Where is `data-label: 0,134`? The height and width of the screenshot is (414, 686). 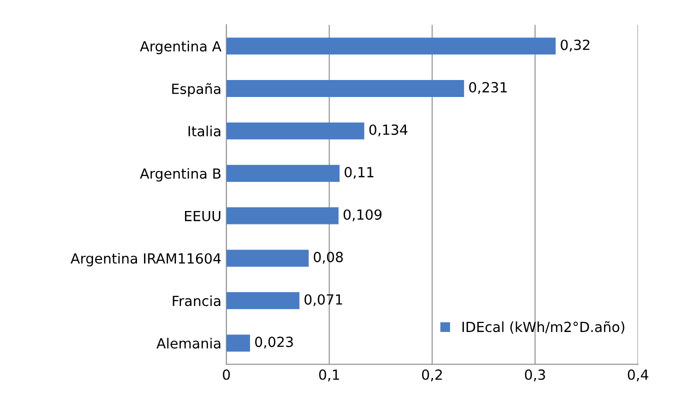 data-label: 0,134 is located at coordinates (388, 130).